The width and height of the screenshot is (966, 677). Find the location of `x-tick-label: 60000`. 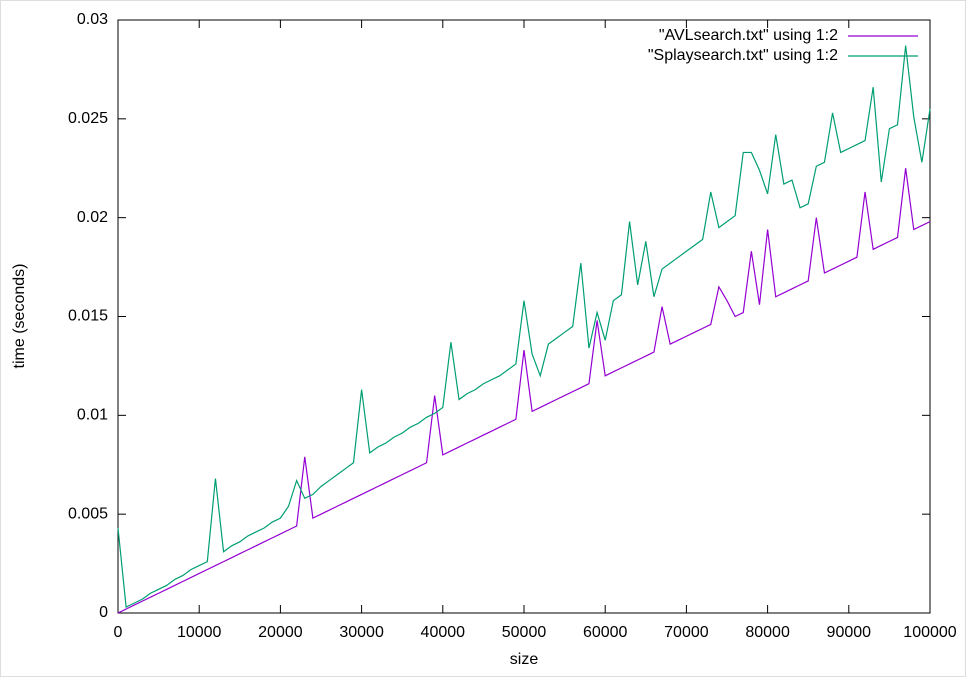

x-tick-label: 60000 is located at coordinates (605, 632).